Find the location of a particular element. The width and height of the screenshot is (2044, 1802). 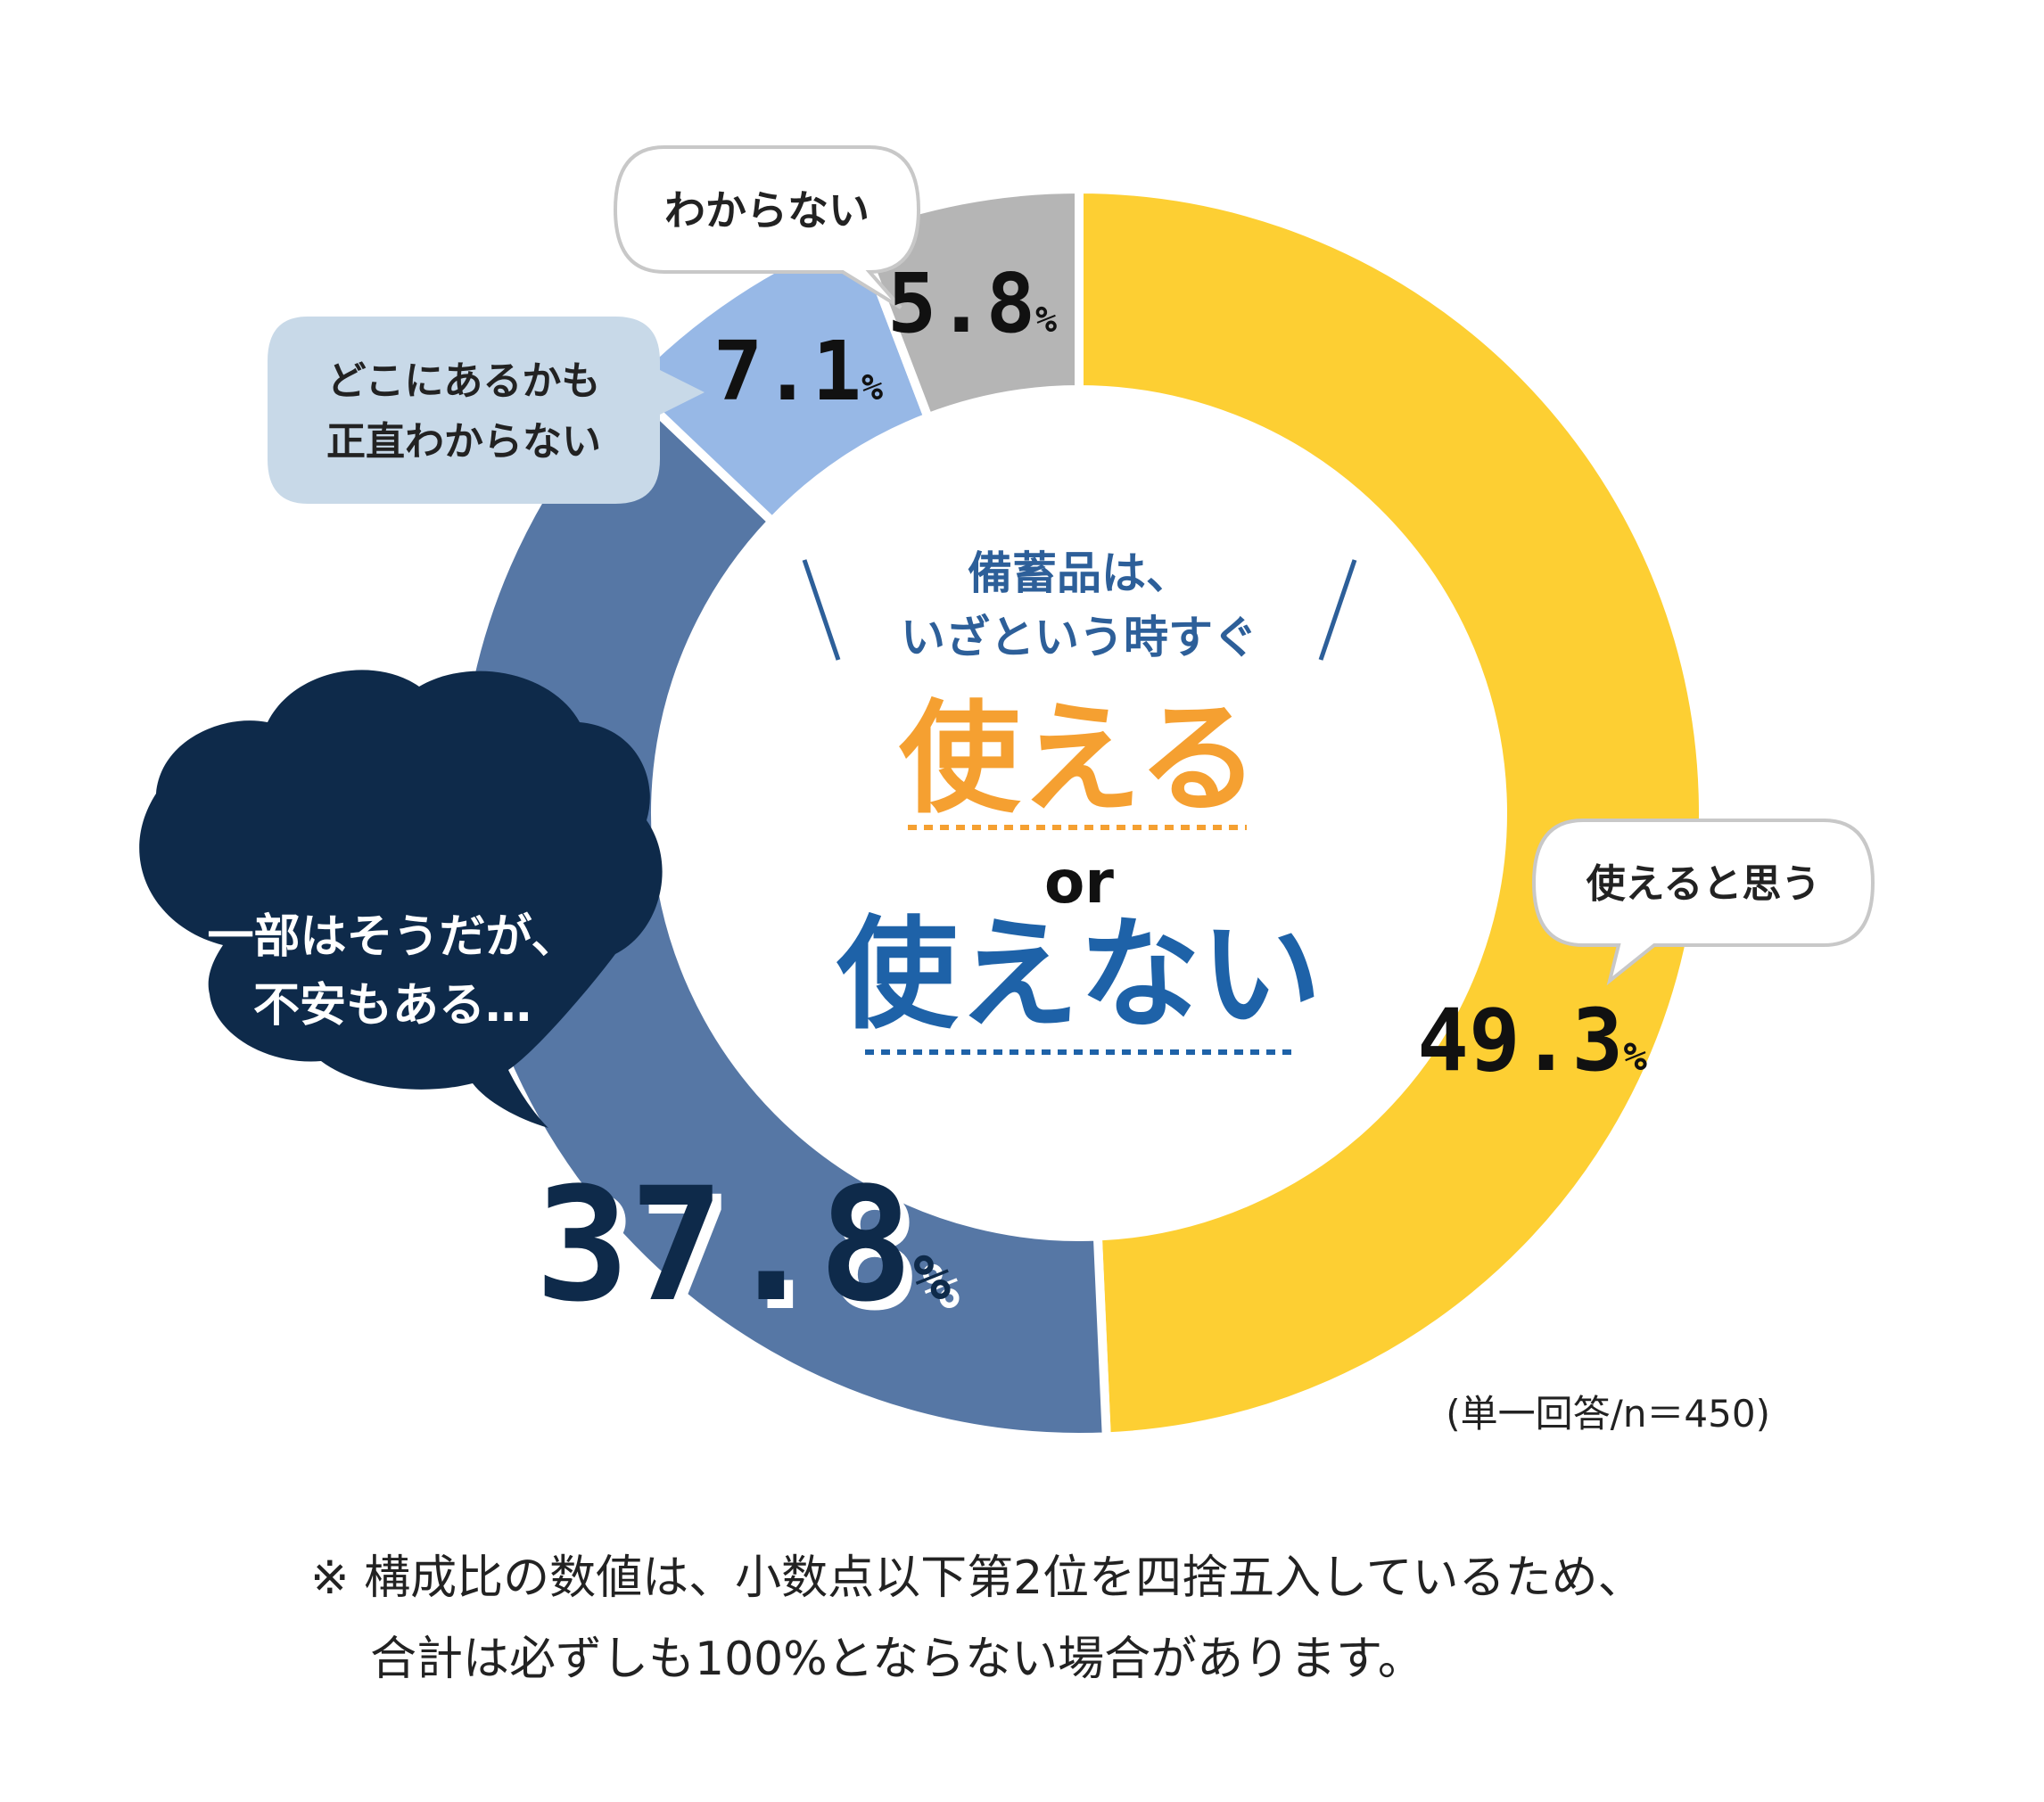

pct-doko-sign: % is located at coordinates (872, 387).